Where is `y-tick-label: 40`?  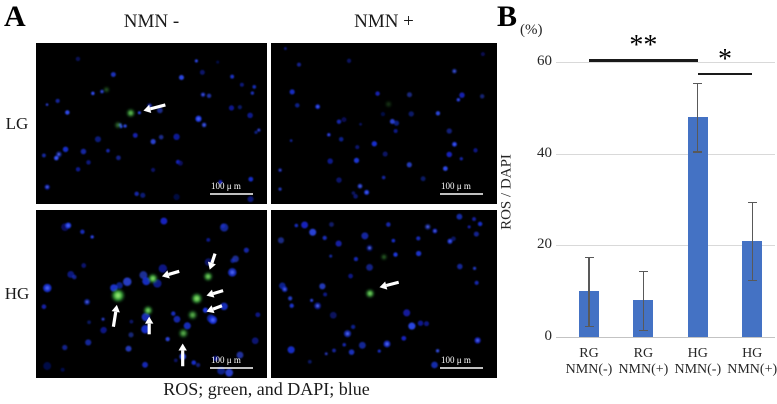 y-tick-label: 40 is located at coordinates (544, 152).